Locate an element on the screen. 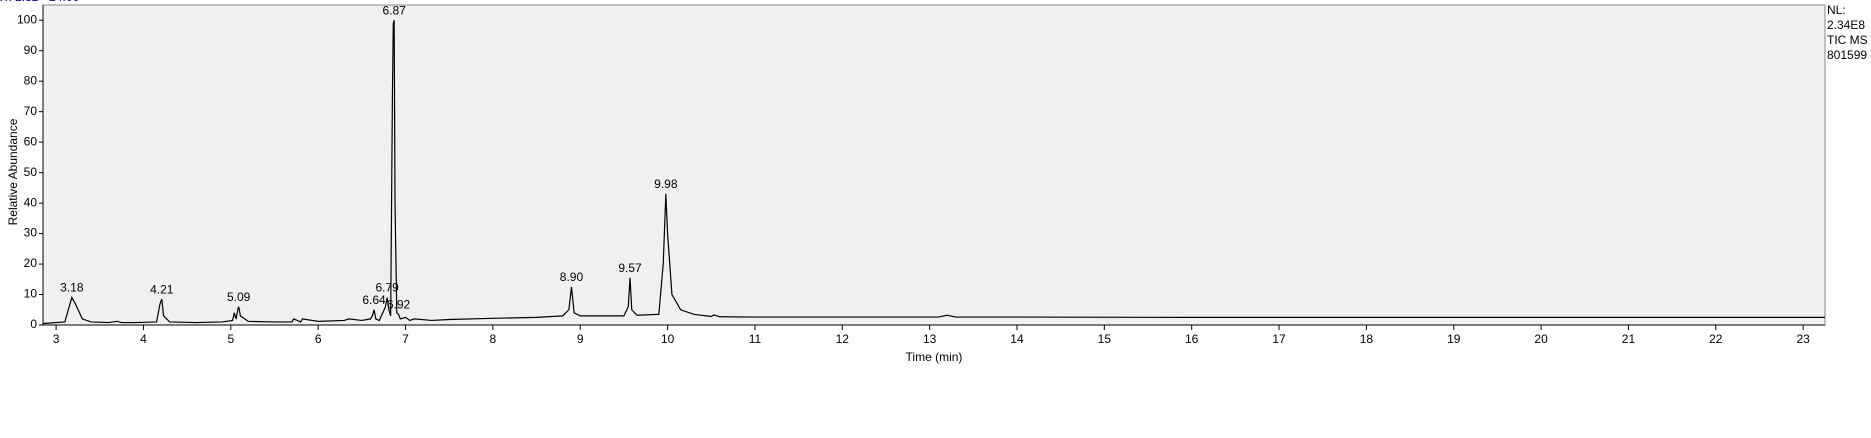  peak-label: 6.79 is located at coordinates (387, 288).